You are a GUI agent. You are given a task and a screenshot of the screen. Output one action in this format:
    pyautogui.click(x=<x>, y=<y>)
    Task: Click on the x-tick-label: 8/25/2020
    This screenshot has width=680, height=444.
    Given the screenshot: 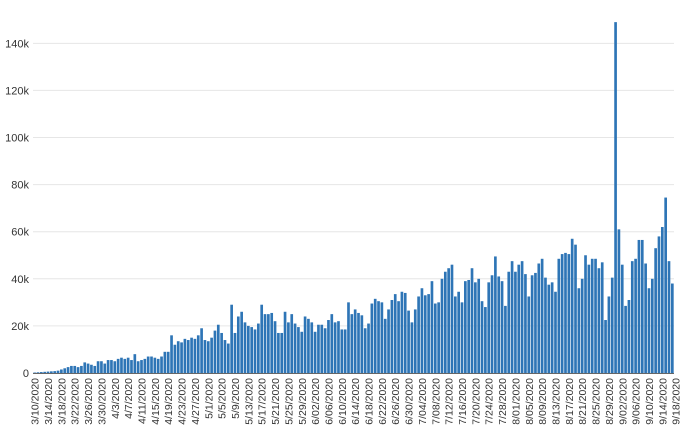 What is the action you would take?
    pyautogui.click(x=597, y=401)
    